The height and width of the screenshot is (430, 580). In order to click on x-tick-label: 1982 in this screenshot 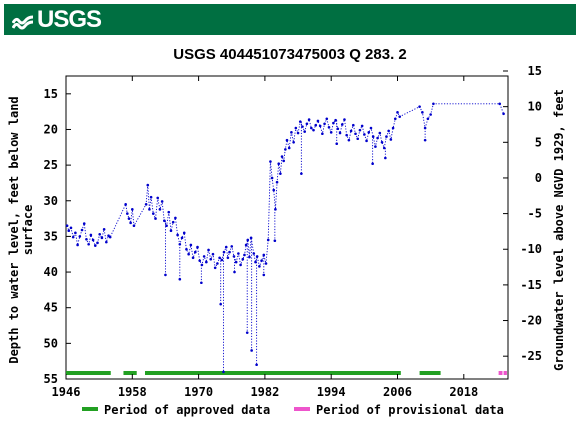, I will do `click(264, 392)`.